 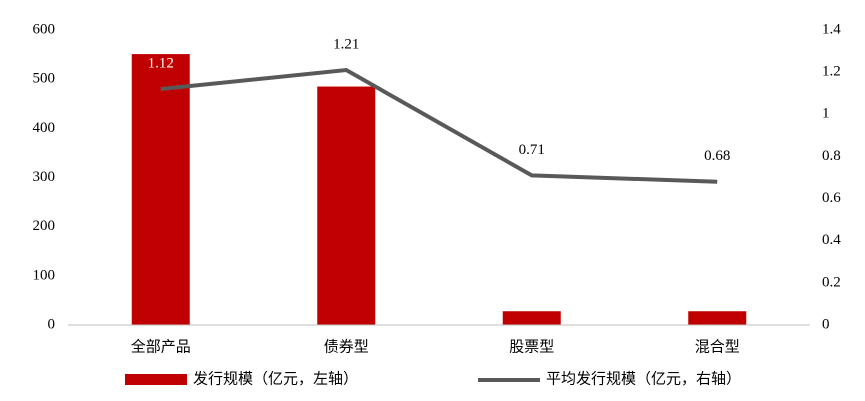 What do you see at coordinates (831, 156) in the screenshot?
I see `y2-tick-label: 0.8` at bounding box center [831, 156].